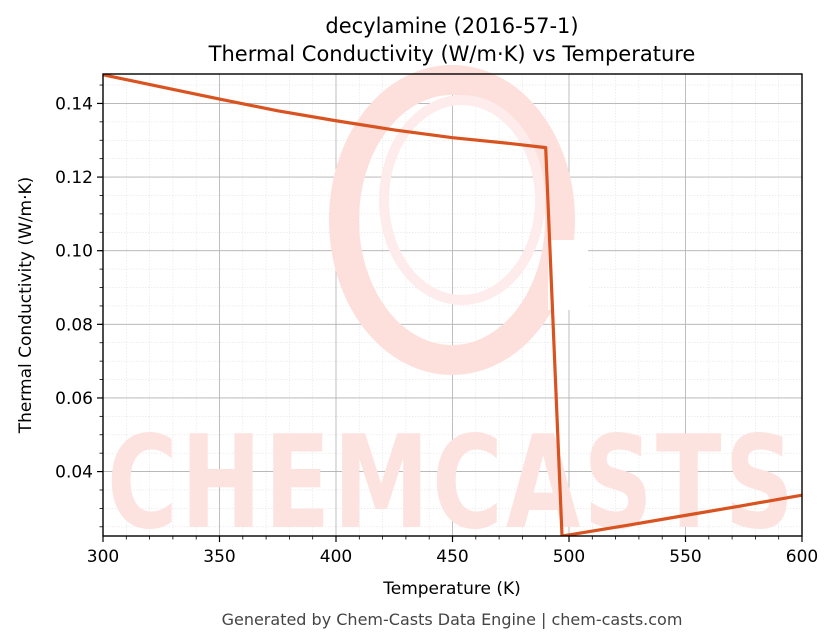  I want to click on y-tick-label: 0.04, so click(74, 473).